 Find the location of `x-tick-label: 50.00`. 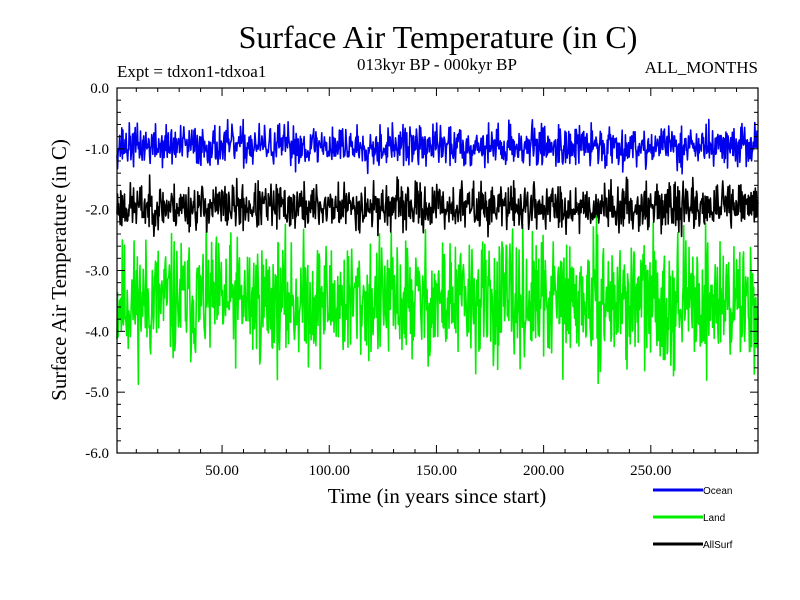

x-tick-label: 50.00 is located at coordinates (222, 471).